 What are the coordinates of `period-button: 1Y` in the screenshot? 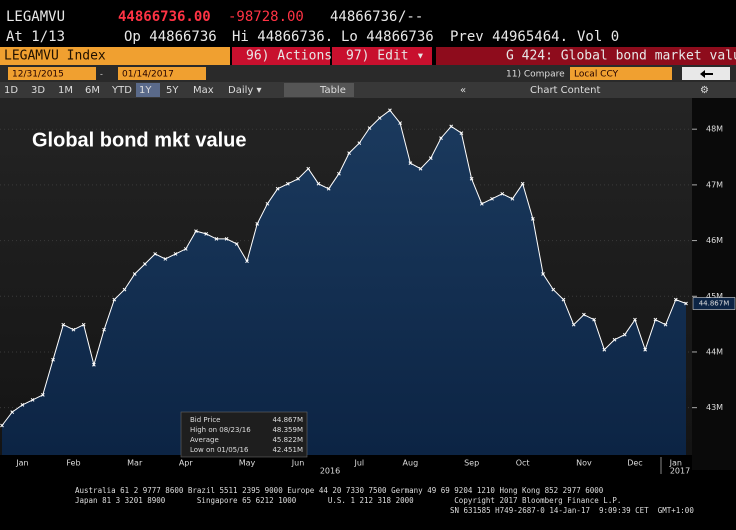 It's located at (145, 90).